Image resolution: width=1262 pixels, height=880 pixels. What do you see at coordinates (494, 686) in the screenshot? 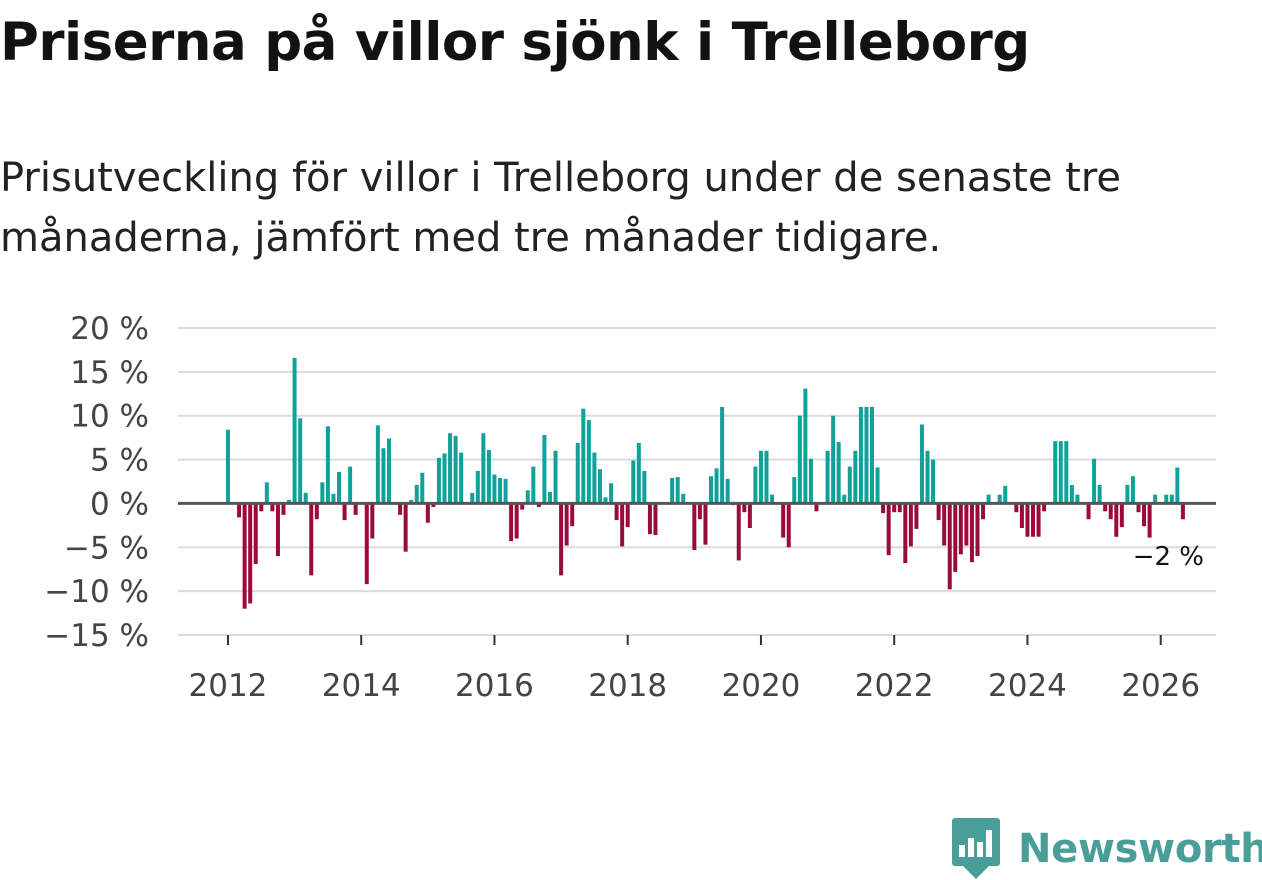
I see `x-tick-label: 2016` at bounding box center [494, 686].